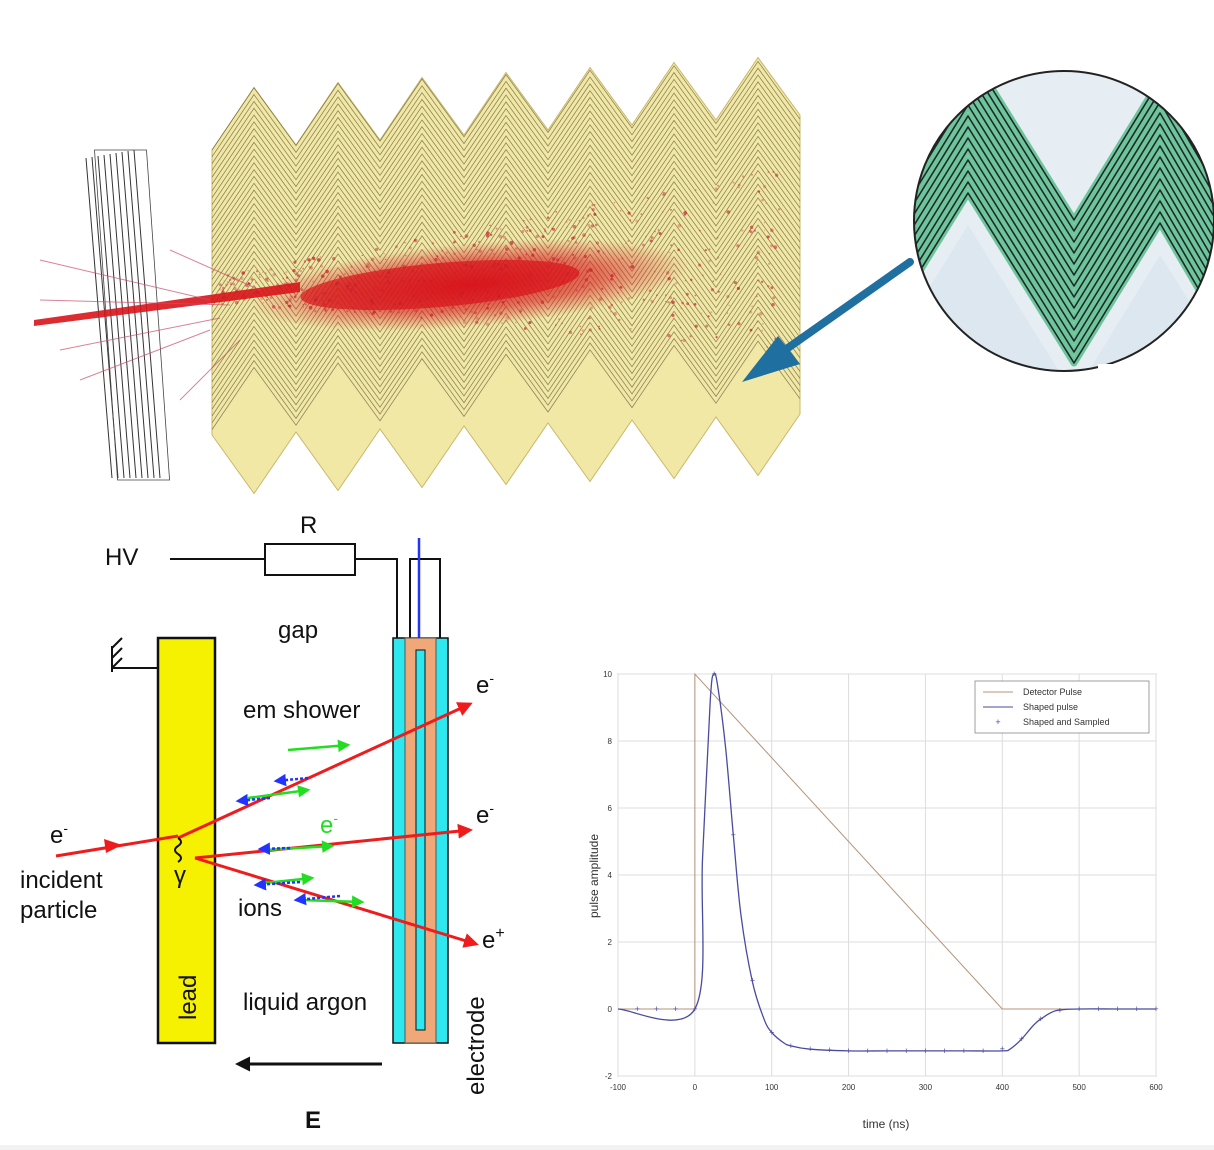 This screenshot has width=1214, height=1150. I want to click on sample-marker: +, so click(1059, 1011).